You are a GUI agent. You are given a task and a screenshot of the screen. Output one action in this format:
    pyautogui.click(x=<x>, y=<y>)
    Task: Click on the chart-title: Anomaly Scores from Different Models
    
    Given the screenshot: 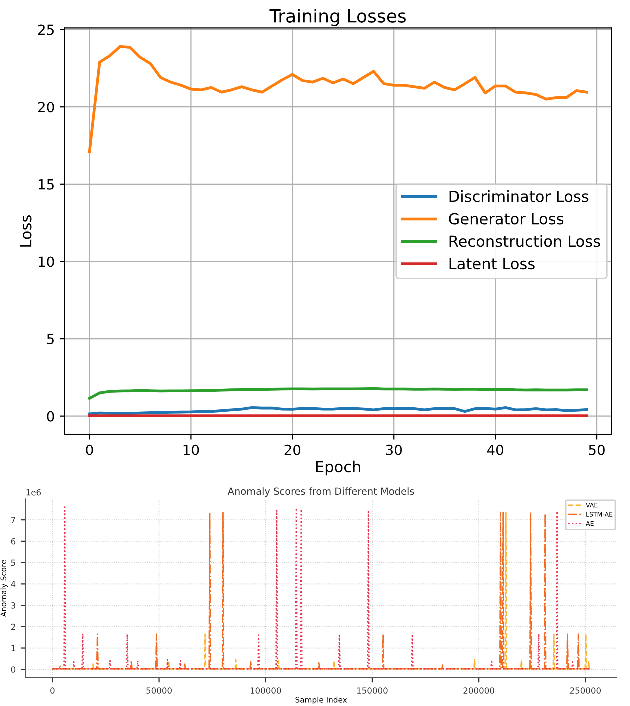 What is the action you would take?
    pyautogui.click(x=321, y=492)
    